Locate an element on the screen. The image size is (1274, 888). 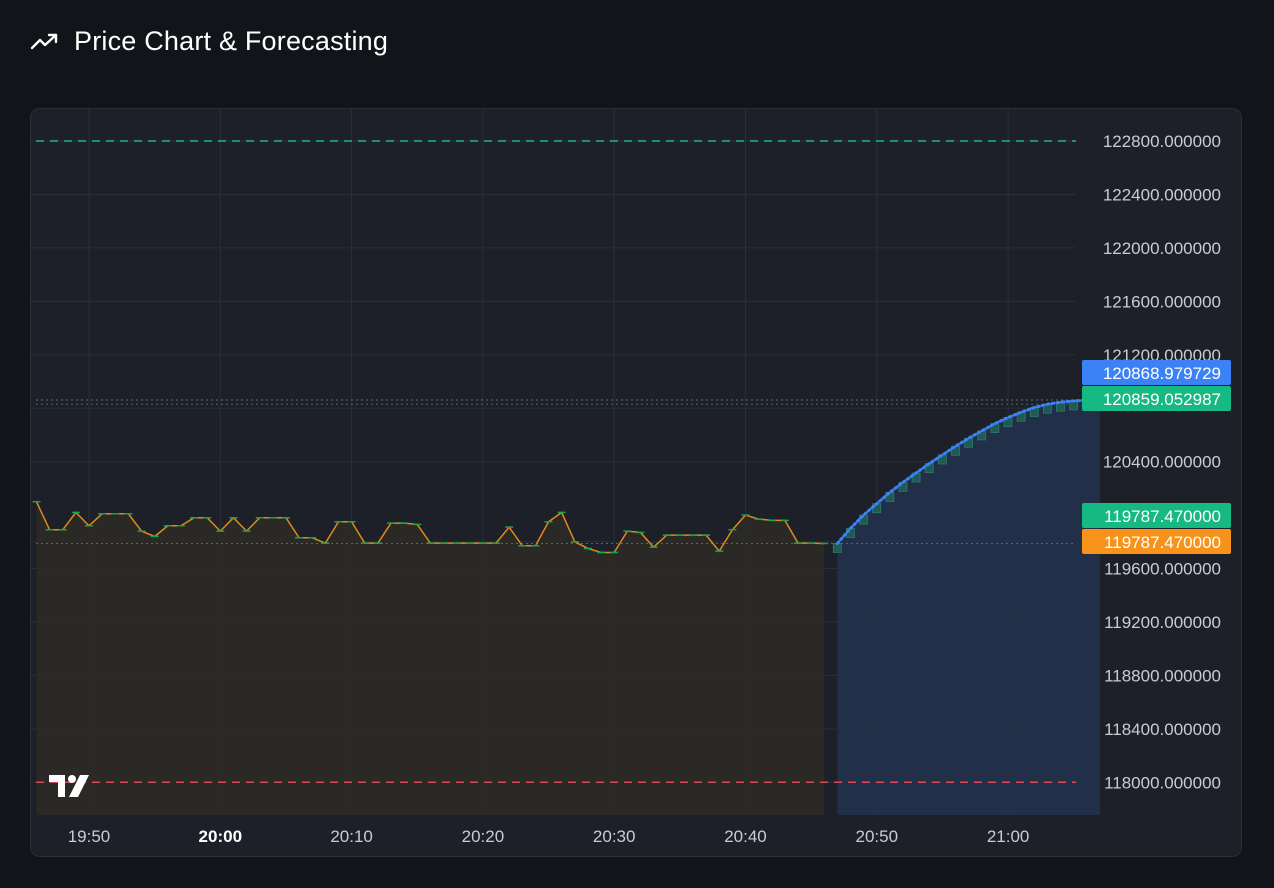
x-tick-label: 20:40 is located at coordinates (745, 836).